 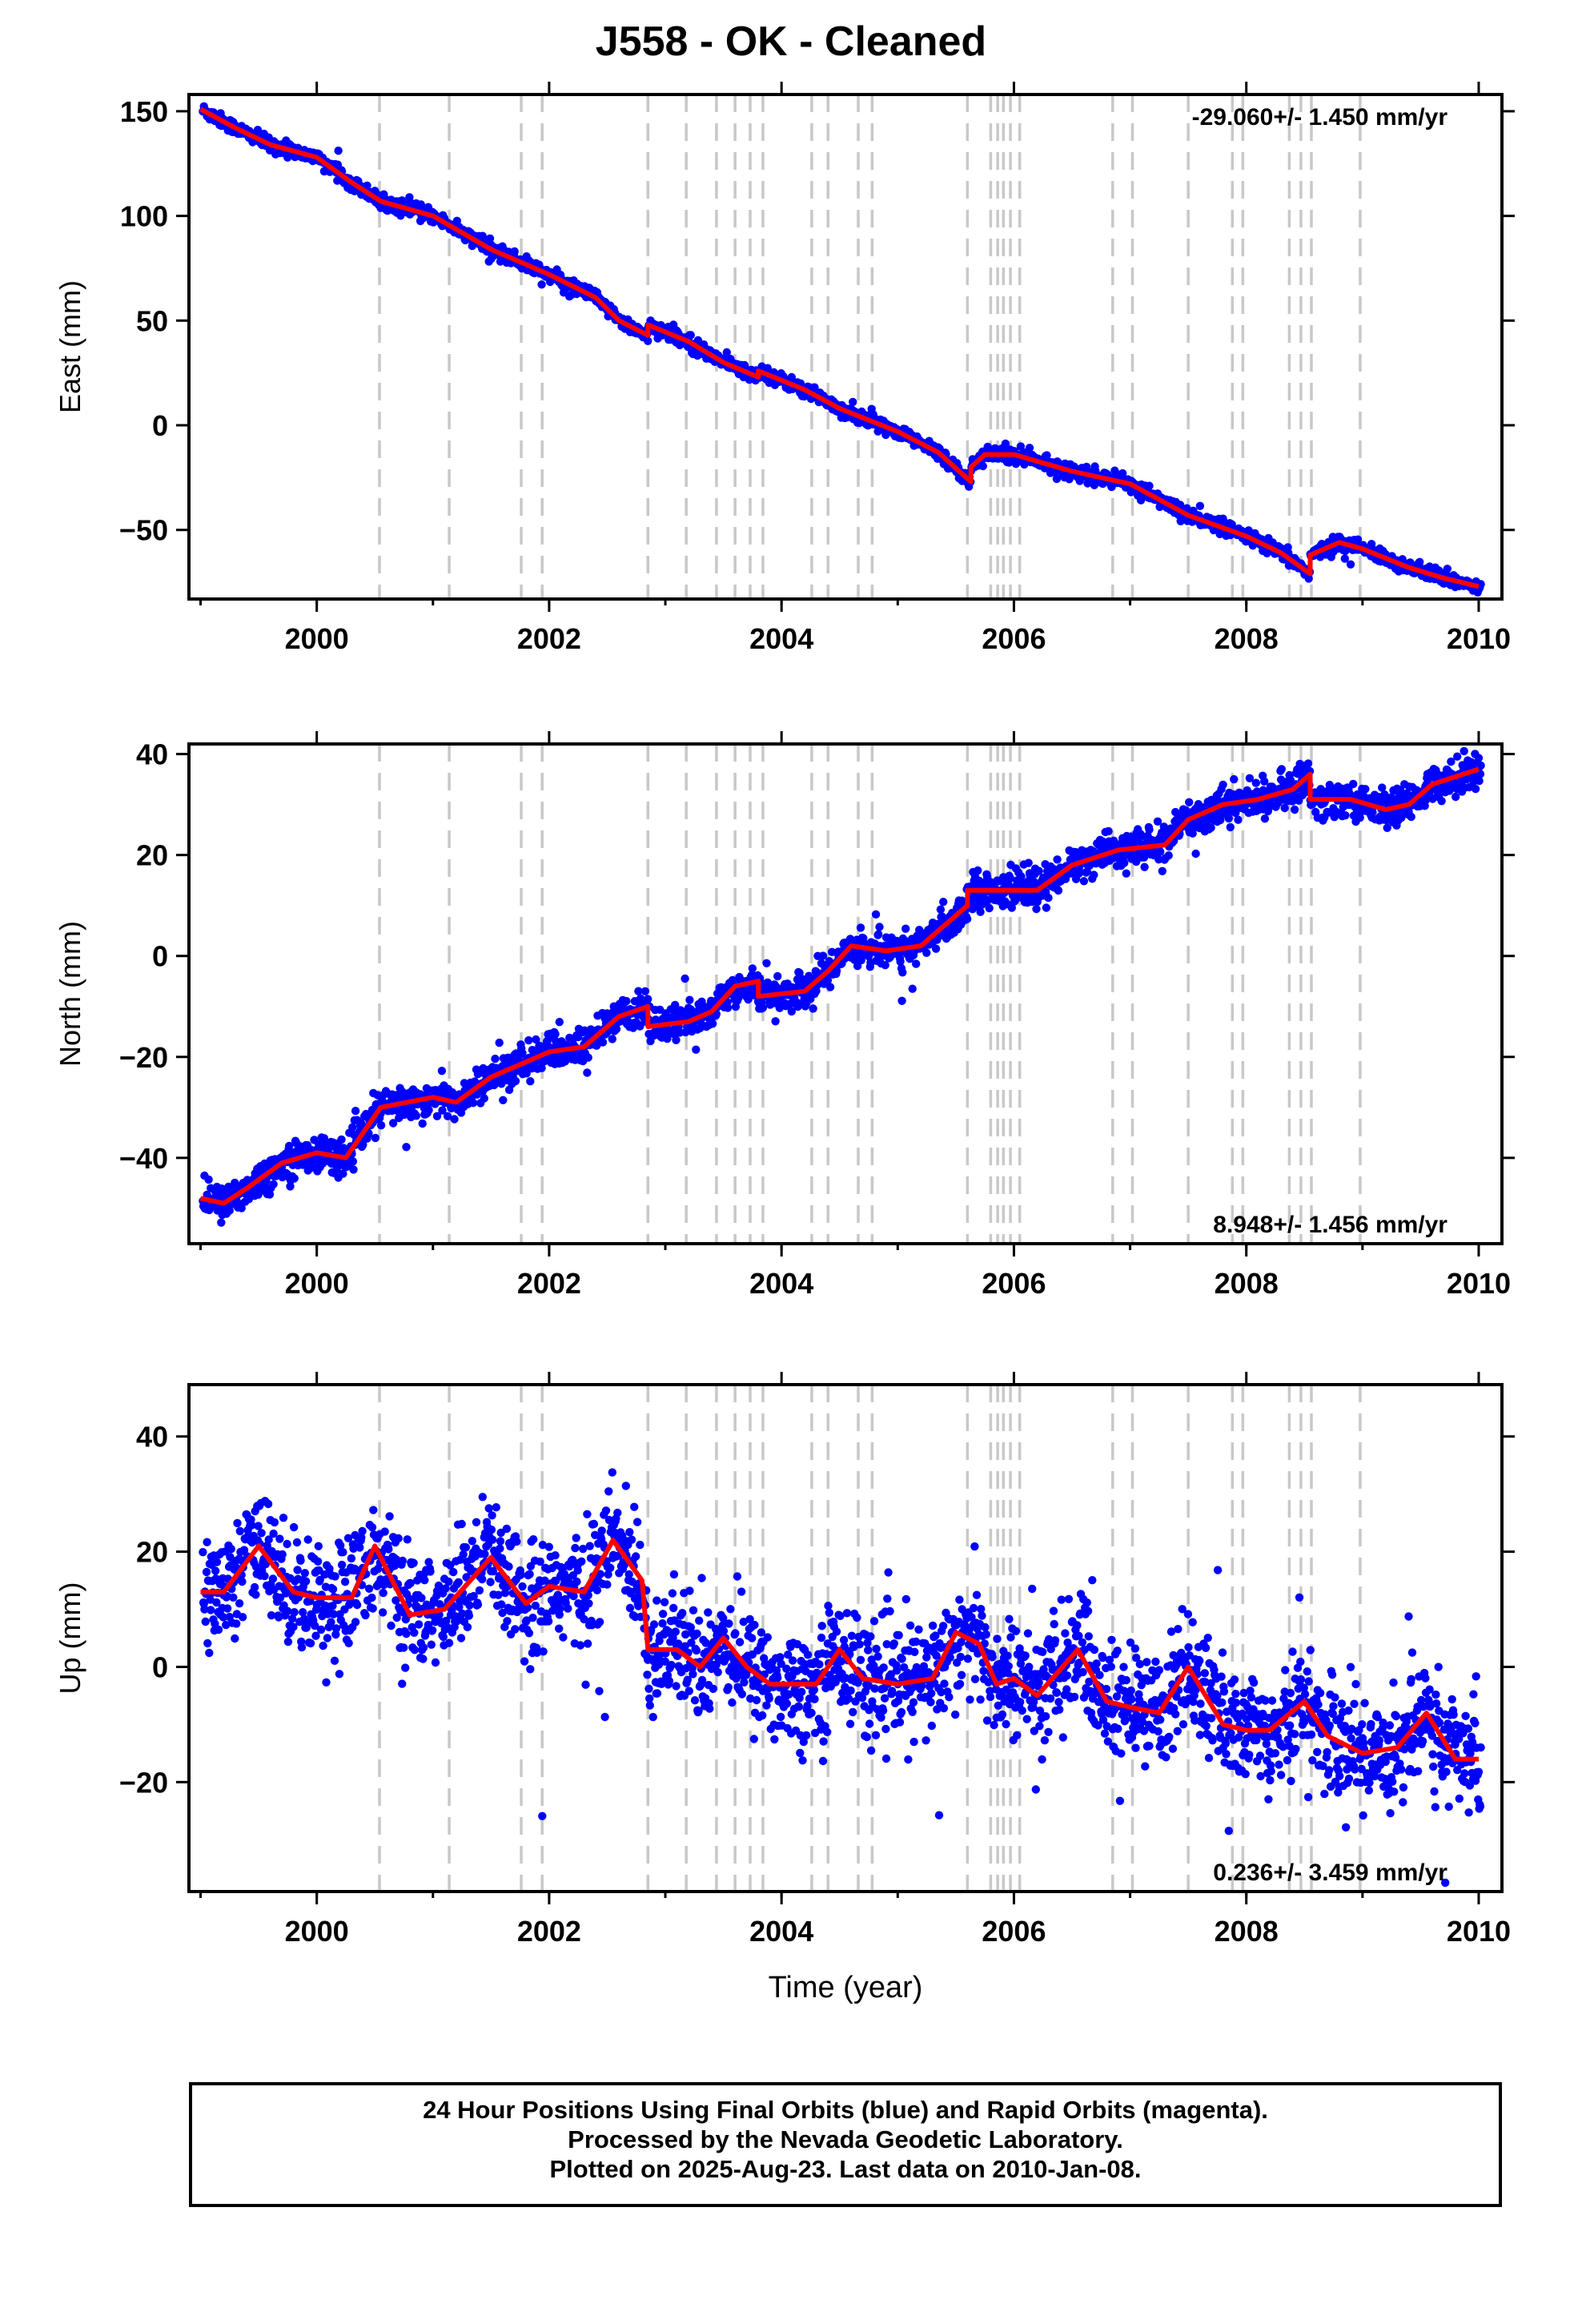 What do you see at coordinates (152, 320) in the screenshot?
I see `y-tick-label: 50` at bounding box center [152, 320].